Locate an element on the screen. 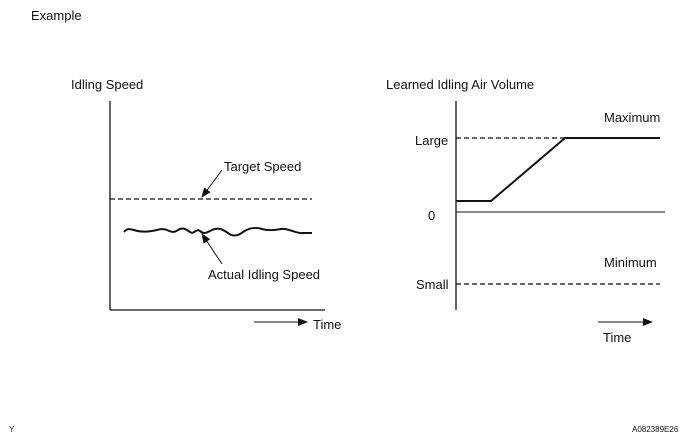 The width and height of the screenshot is (695, 443). maximum-label: Maximum is located at coordinates (632, 117).